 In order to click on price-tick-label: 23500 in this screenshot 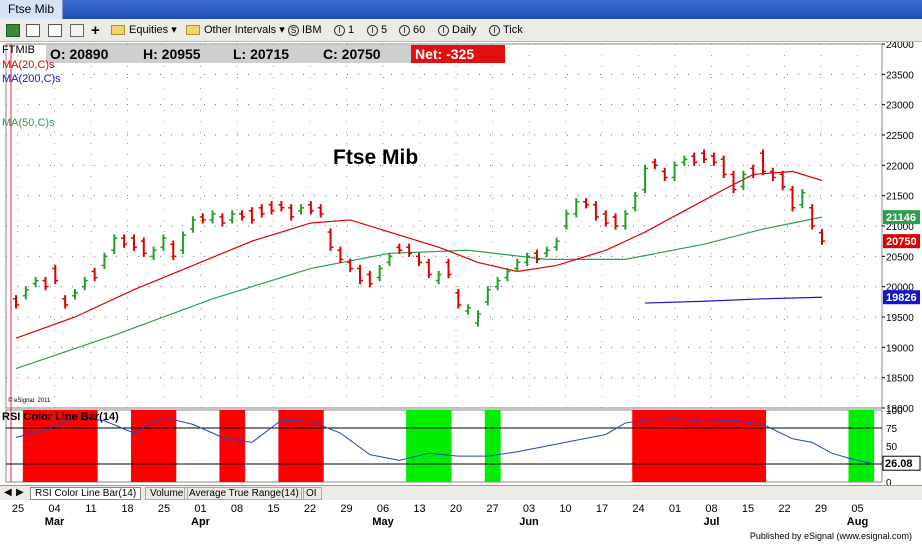, I will do `click(900, 75)`.